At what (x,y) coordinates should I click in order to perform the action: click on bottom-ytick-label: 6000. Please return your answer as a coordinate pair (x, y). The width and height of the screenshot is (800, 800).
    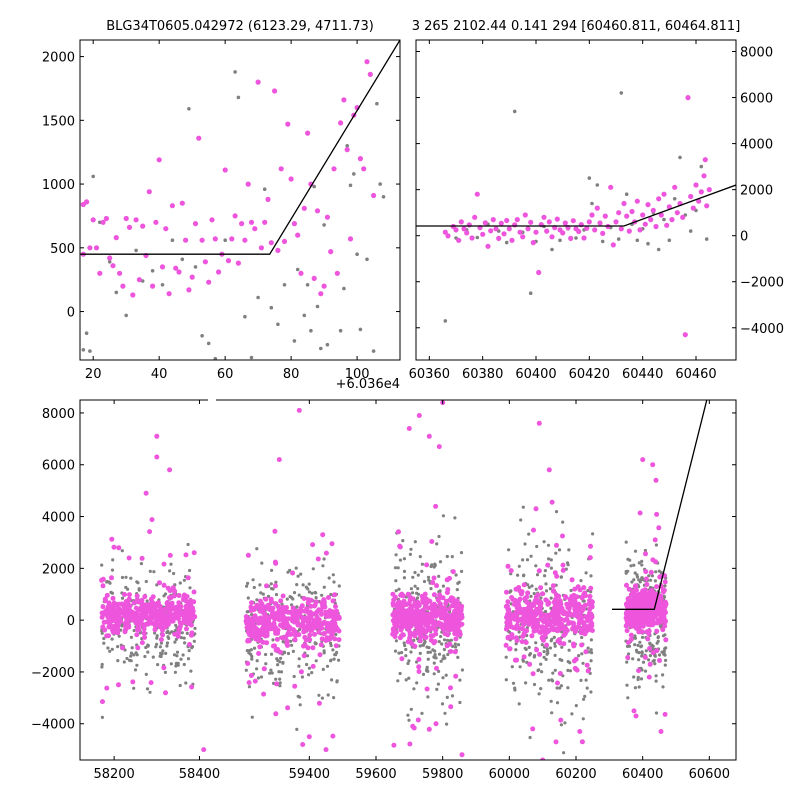
    Looking at the image, I should click on (58, 466).